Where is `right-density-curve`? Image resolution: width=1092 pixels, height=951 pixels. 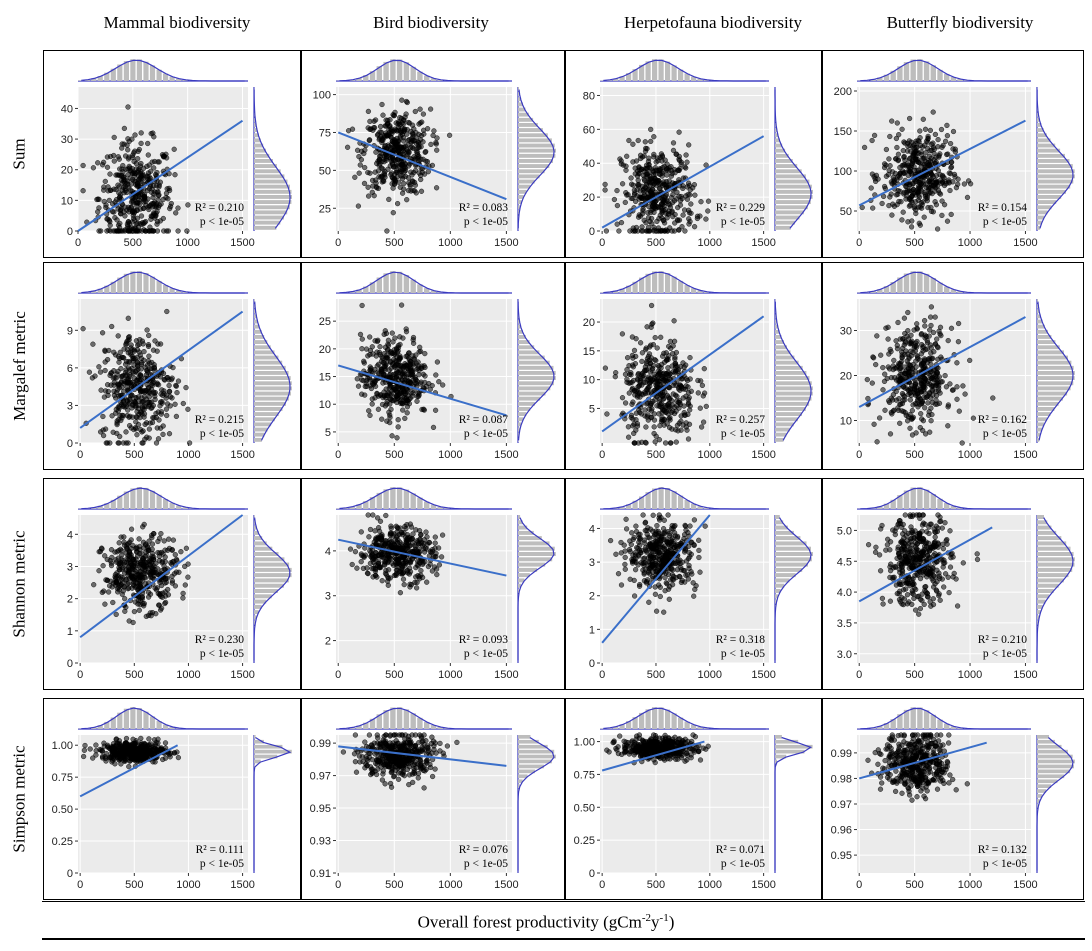
right-density-curve is located at coordinates (536, 159).